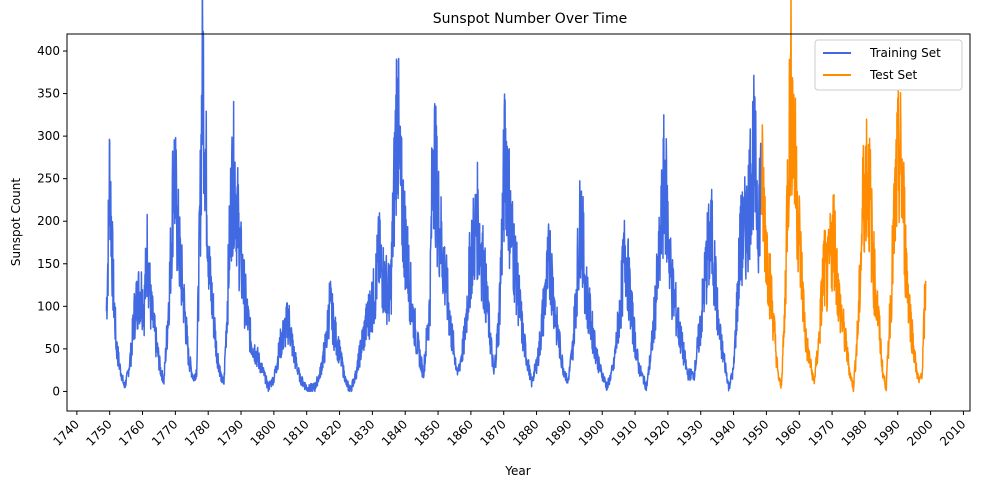 The image size is (989, 490). I want to click on x-tick-label: 1860, so click(460, 432).